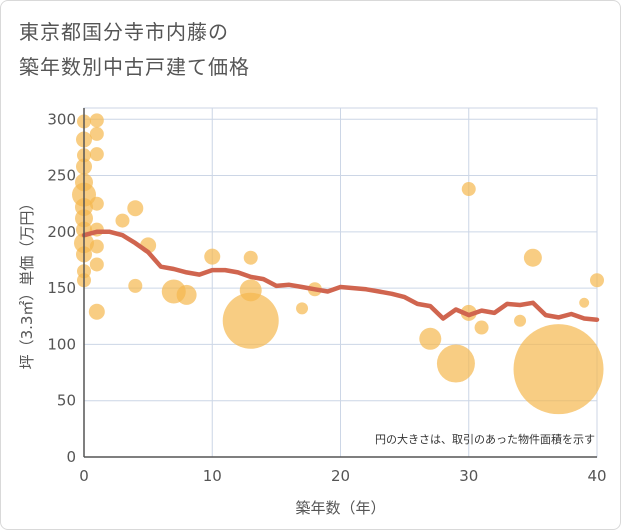 This screenshot has height=530, width=621. Describe the element at coordinates (124, 32) in the screenshot. I see `chart-title-line1: 東京都国分寺市内藤の` at that location.